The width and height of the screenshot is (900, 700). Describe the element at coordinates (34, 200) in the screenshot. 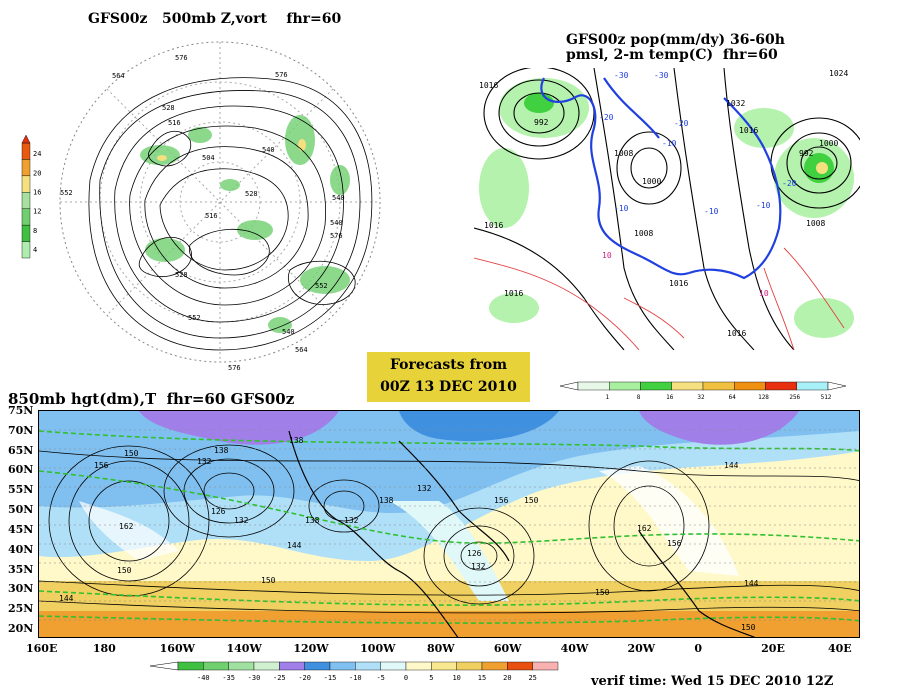

I see `vort-colorbar: 24 20 16 12 8 4` at that location.